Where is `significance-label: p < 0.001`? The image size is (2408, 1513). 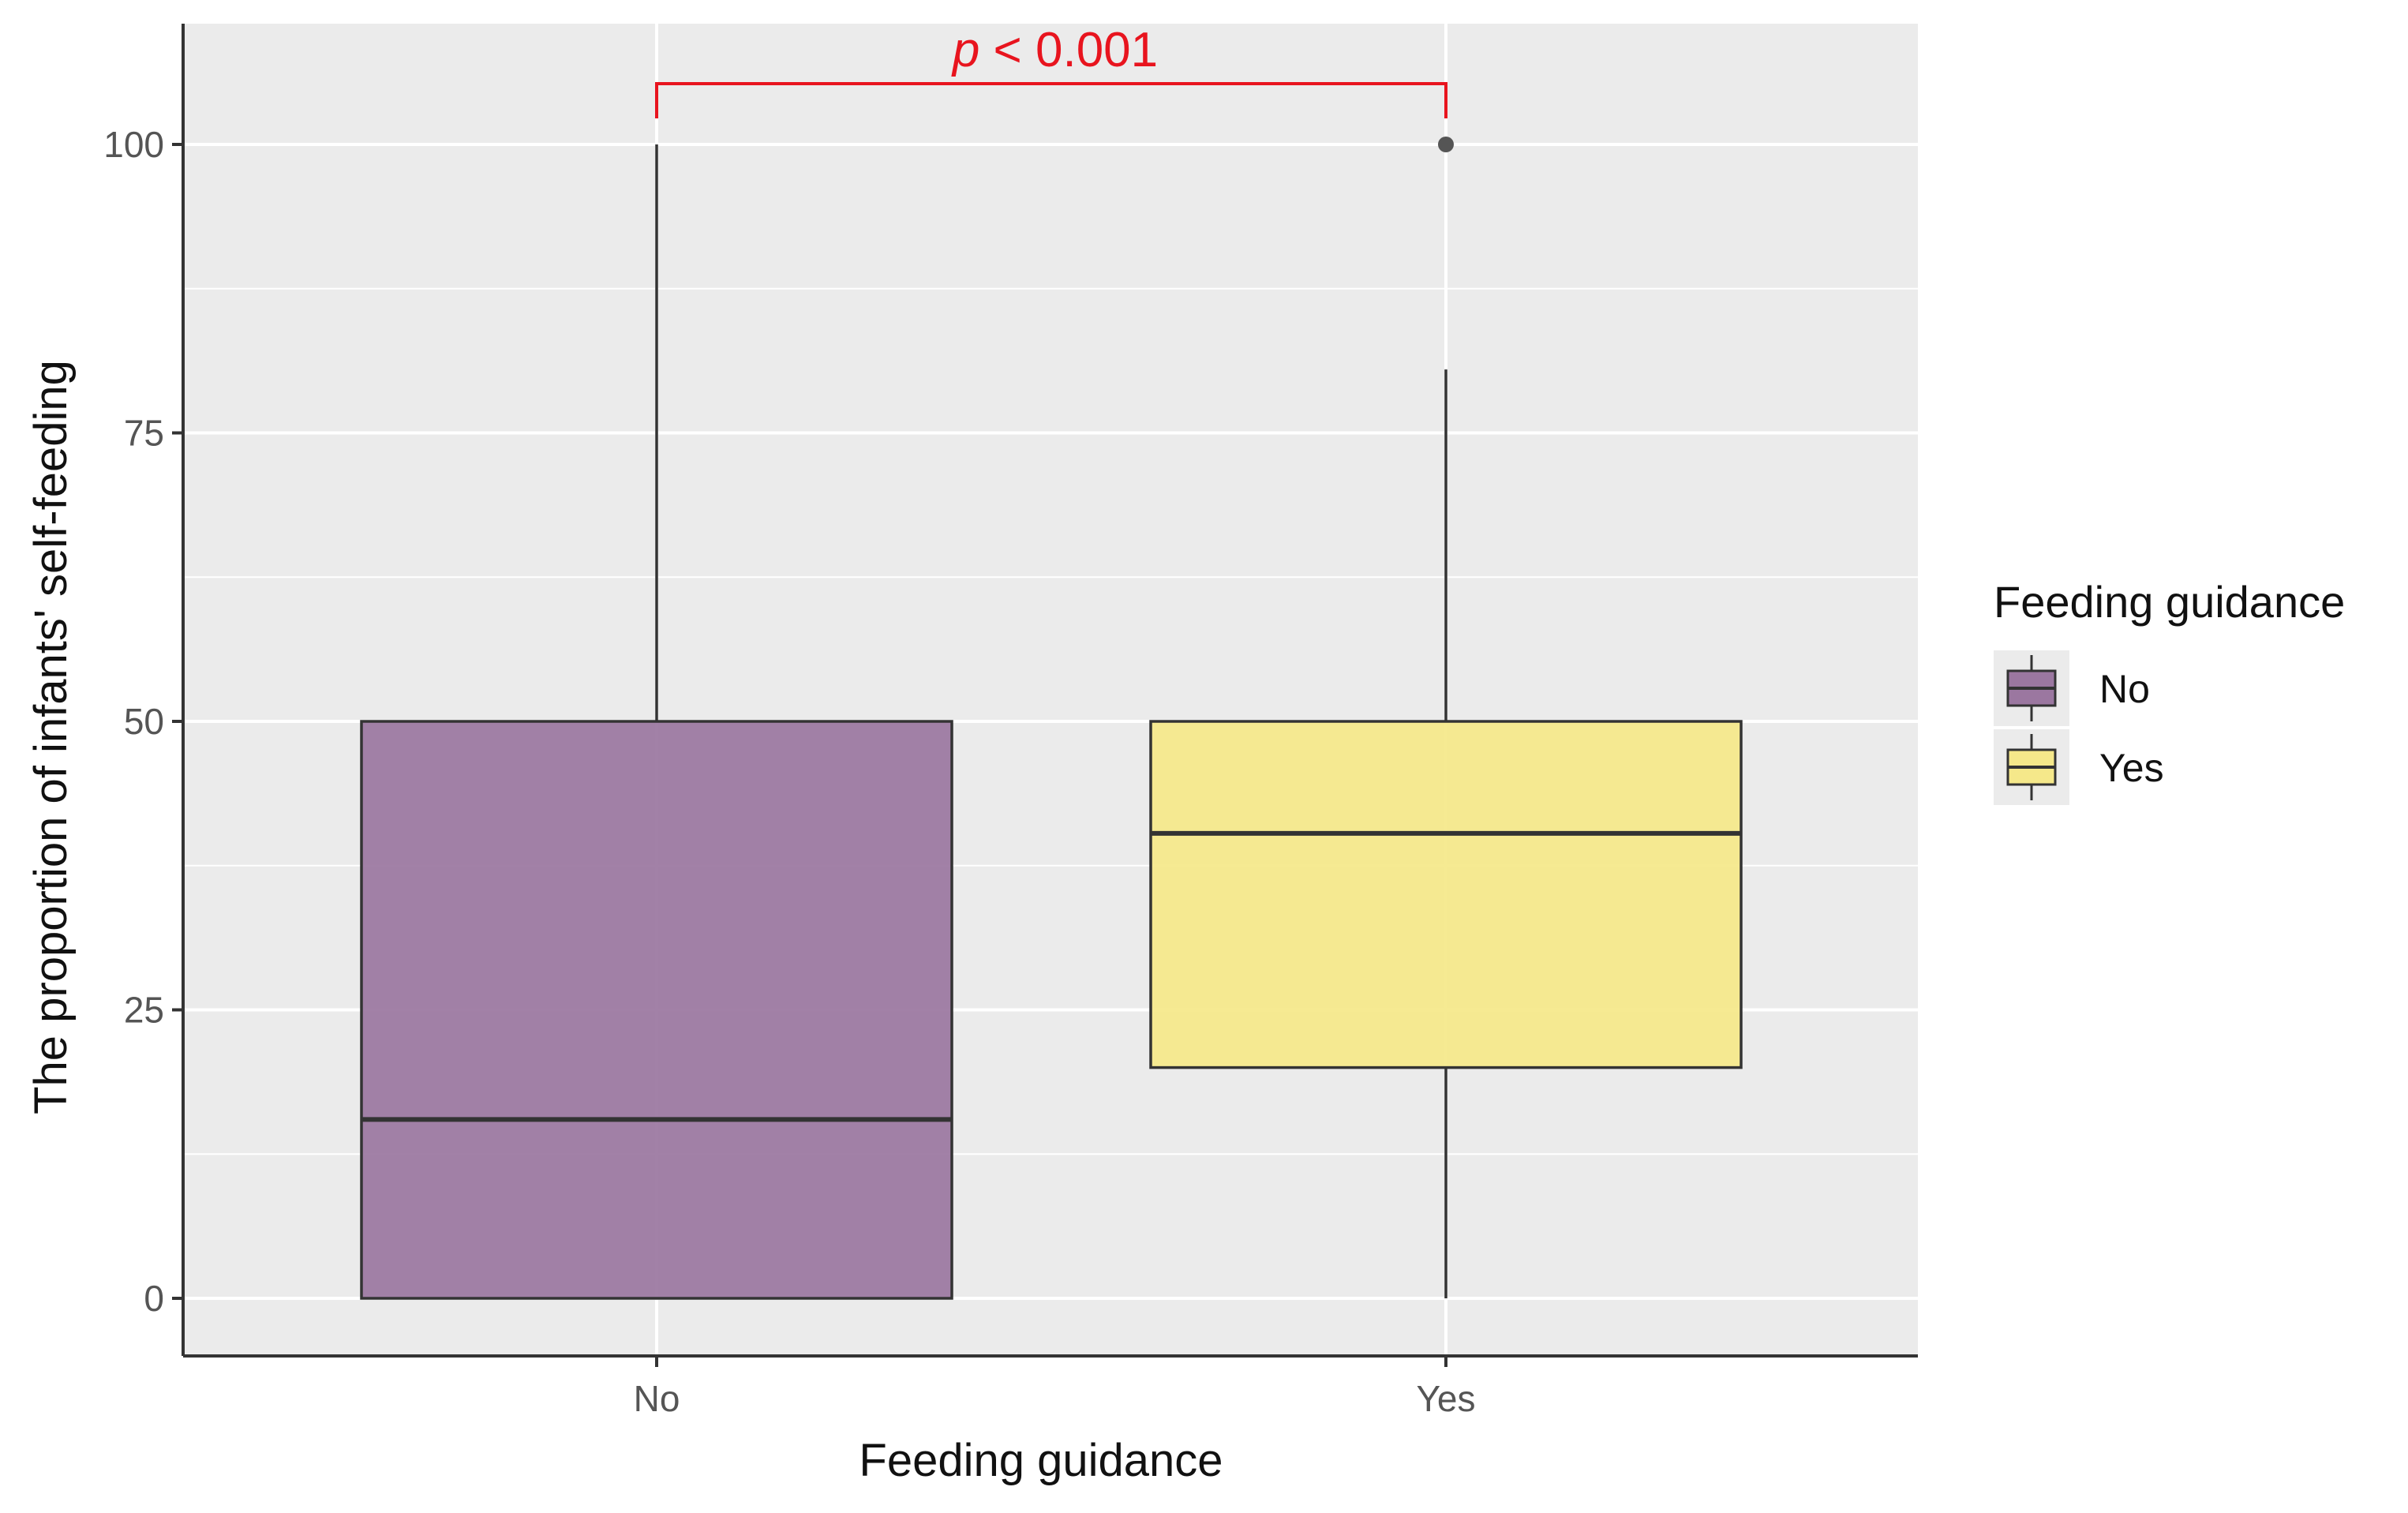 significance-label: p < 0.001 is located at coordinates (1054, 50).